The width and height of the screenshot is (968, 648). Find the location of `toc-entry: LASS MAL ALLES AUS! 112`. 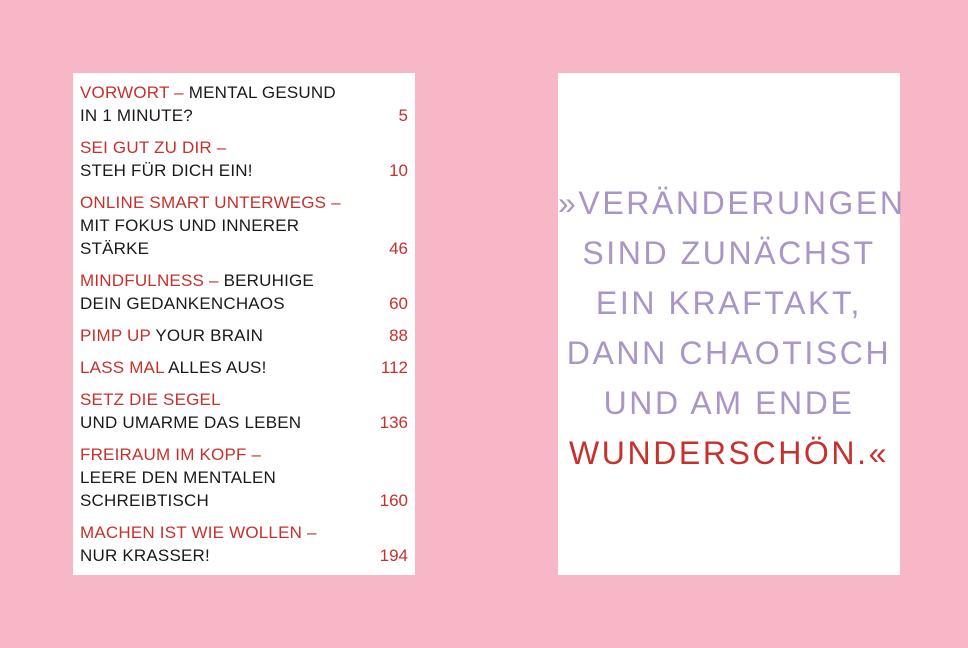

toc-entry: LASS MAL ALLES AUS! 112 is located at coordinates (244, 367).